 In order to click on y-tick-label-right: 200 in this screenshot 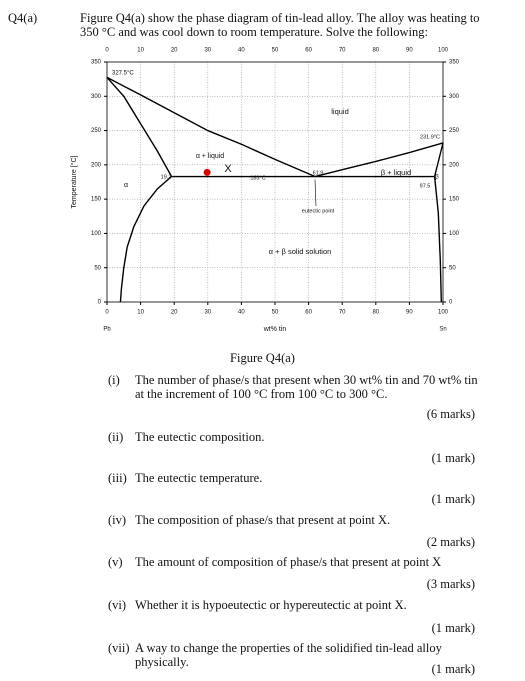, I will do `click(454, 165)`.